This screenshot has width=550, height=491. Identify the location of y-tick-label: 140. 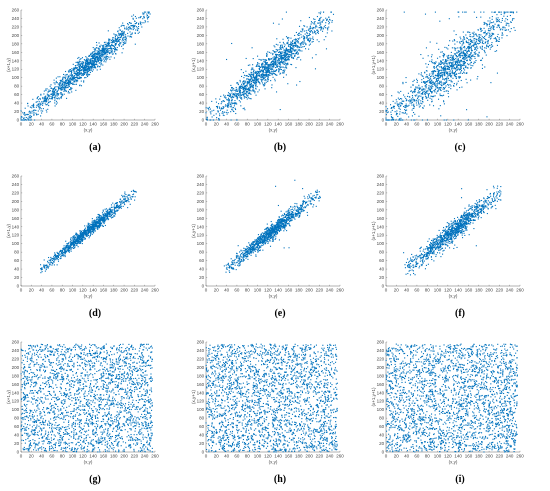
(16, 226).